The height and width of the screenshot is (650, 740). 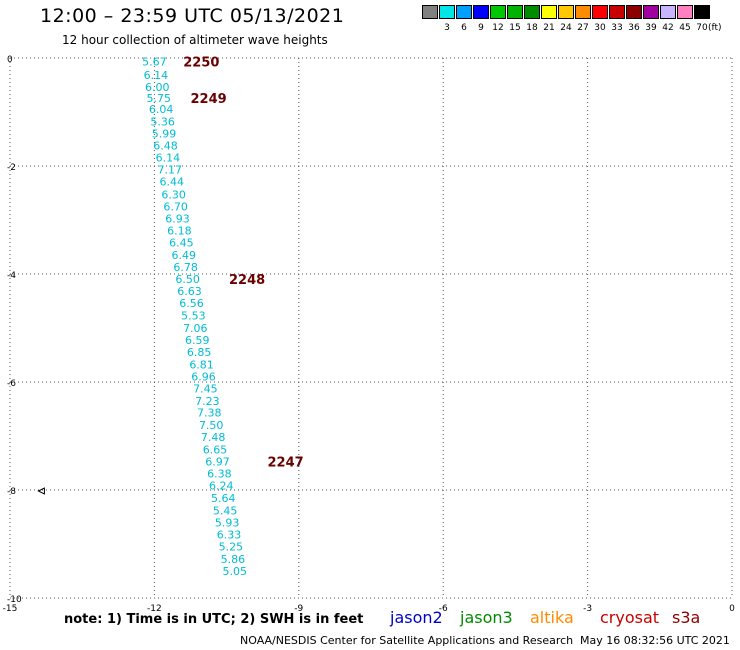 What do you see at coordinates (668, 28) in the screenshot?
I see `legend-label: 42` at bounding box center [668, 28].